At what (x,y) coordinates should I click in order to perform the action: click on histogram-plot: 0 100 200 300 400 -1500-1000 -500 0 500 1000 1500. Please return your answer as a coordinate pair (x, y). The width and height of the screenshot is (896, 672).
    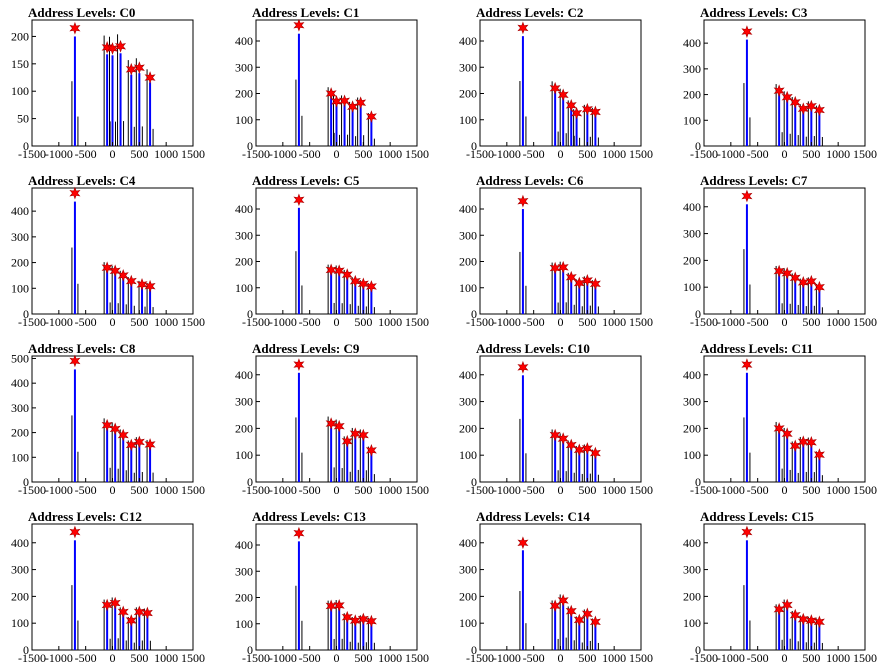
    Looking at the image, I should click on (556, 426).